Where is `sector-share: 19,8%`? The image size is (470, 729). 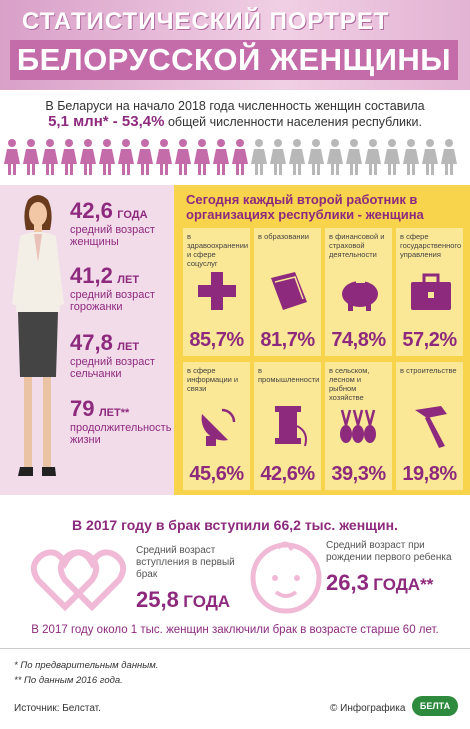 sector-share: 19,8% is located at coordinates (429, 474).